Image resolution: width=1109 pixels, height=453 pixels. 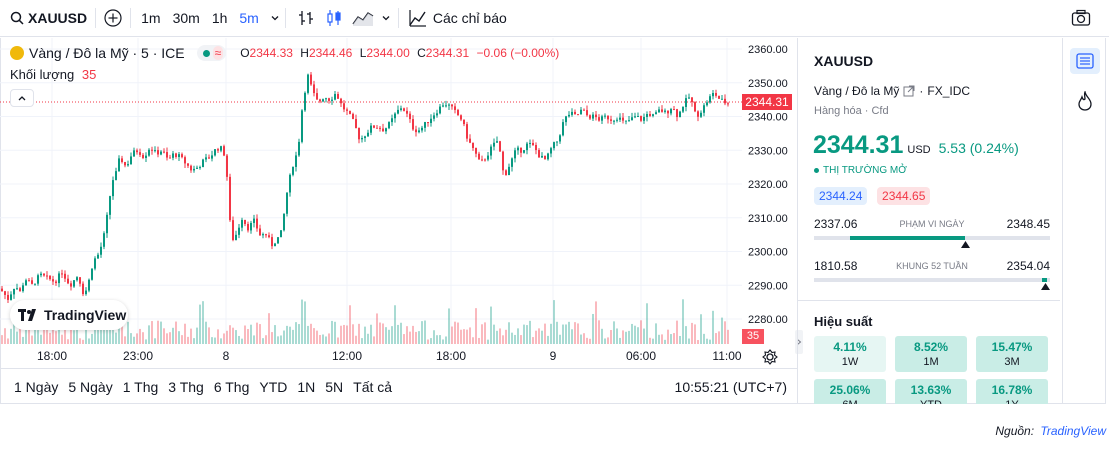 What do you see at coordinates (850, 391) in the screenshot?
I see `performance-cell: 25.06% 6M` at bounding box center [850, 391].